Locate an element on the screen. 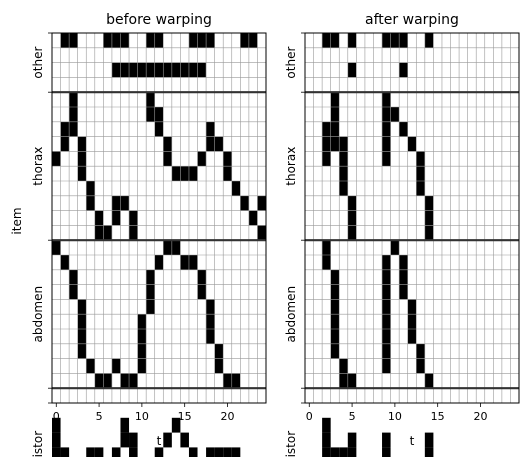 This screenshot has width=528, height=457. chart-title-before: before warping is located at coordinates (159, 20).